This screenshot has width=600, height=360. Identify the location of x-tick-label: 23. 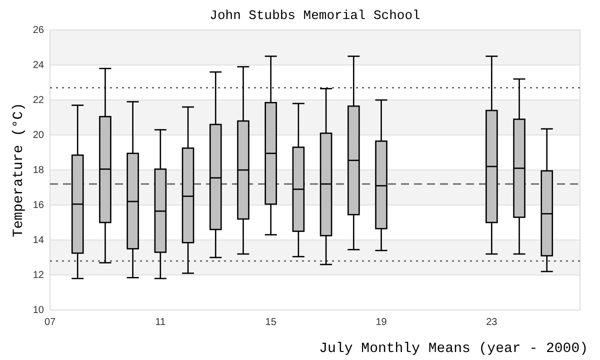
(492, 322).